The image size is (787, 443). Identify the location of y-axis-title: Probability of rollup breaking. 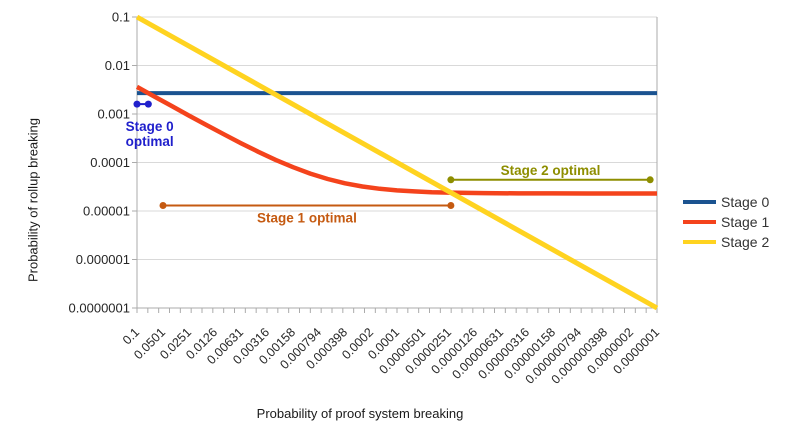
(33, 200).